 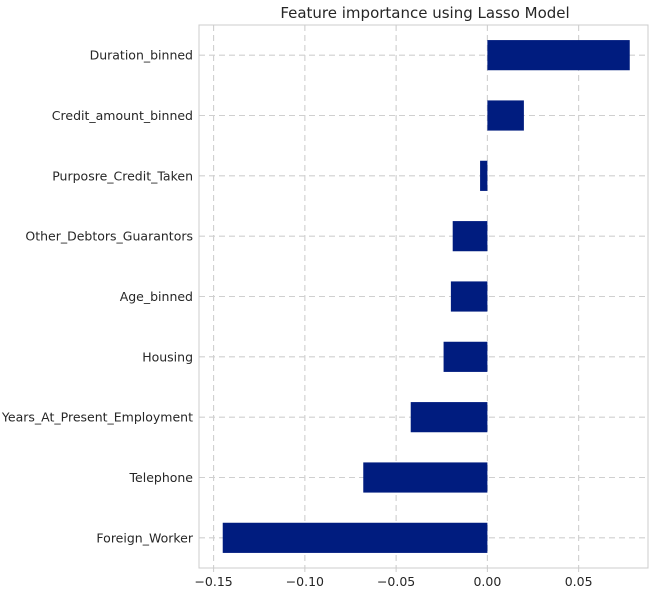 I want to click on y-tick-label: Credit_amount_binned, so click(x=122, y=115).